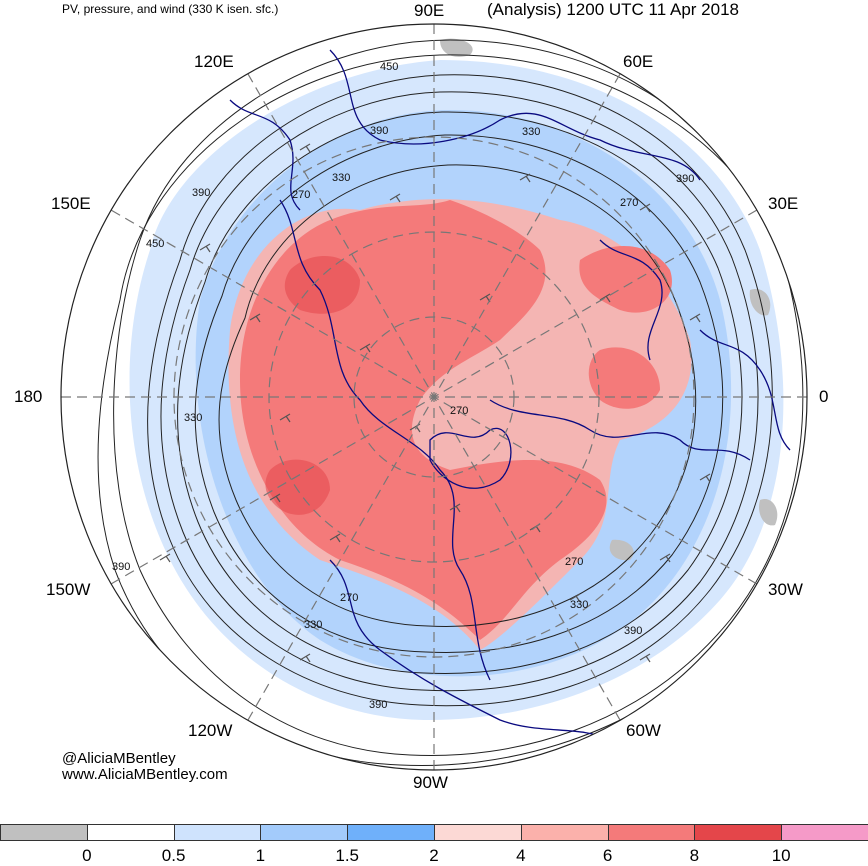 This screenshot has height=866, width=868. What do you see at coordinates (68, 589) in the screenshot?
I see `lon-label-150w: 150W` at bounding box center [68, 589].